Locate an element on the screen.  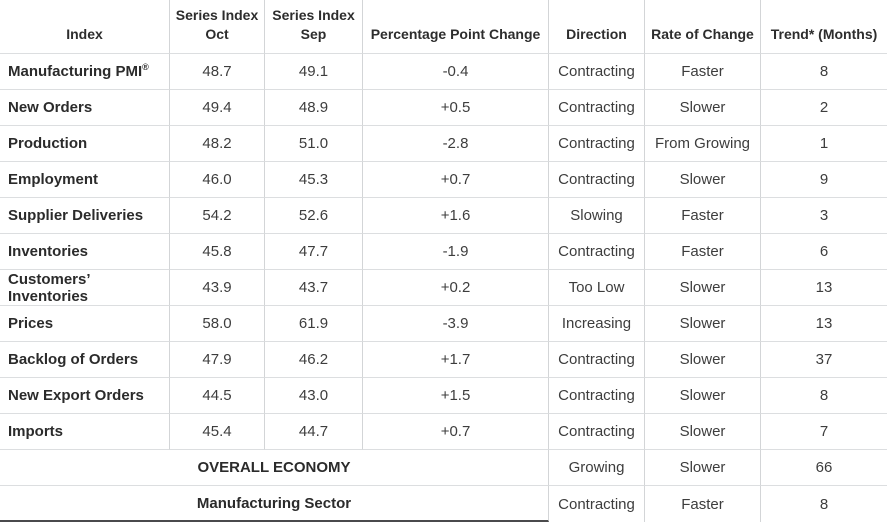
cell-series-sep: 45.3 is located at coordinates (314, 180).